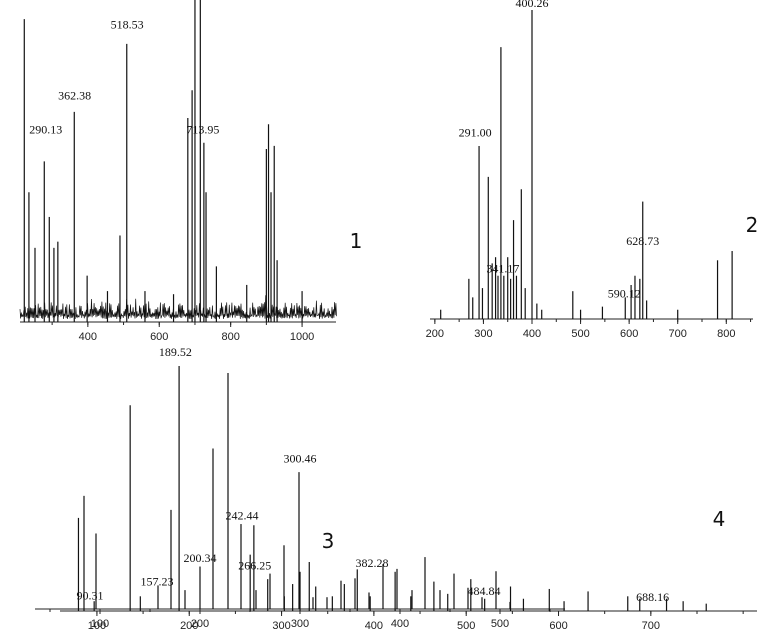  Describe the element at coordinates (302, 337) in the screenshot. I see `x-tick-label: 1000` at that location.